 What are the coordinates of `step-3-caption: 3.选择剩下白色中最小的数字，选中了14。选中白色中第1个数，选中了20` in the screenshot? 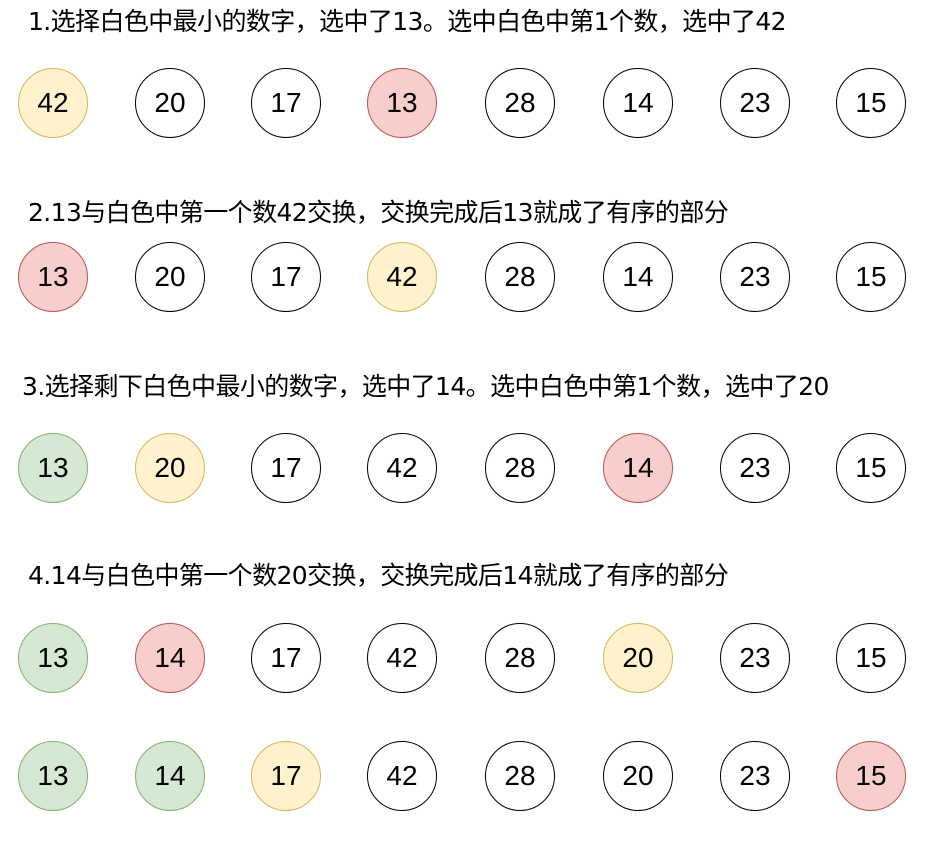 It's located at (425, 386).